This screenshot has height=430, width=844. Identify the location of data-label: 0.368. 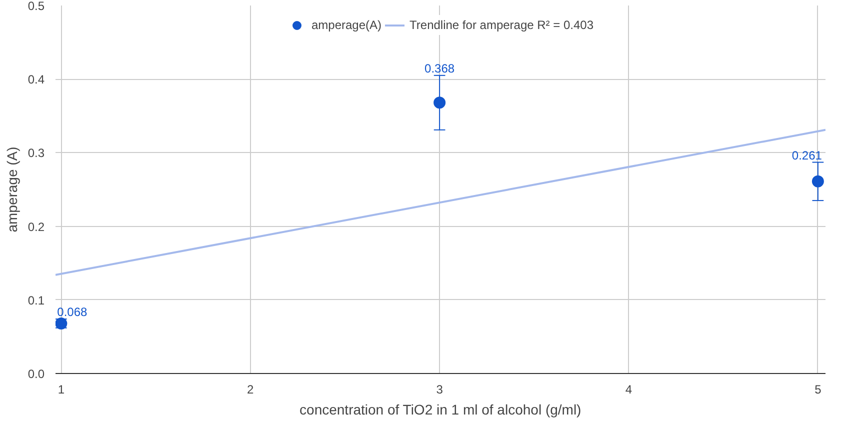
(439, 68).